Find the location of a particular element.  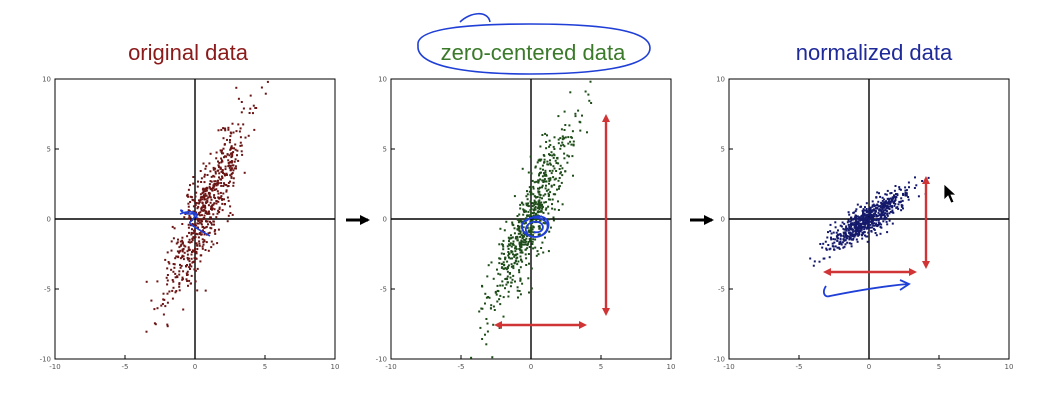

y-tick-label: 10 is located at coordinates (720, 80).